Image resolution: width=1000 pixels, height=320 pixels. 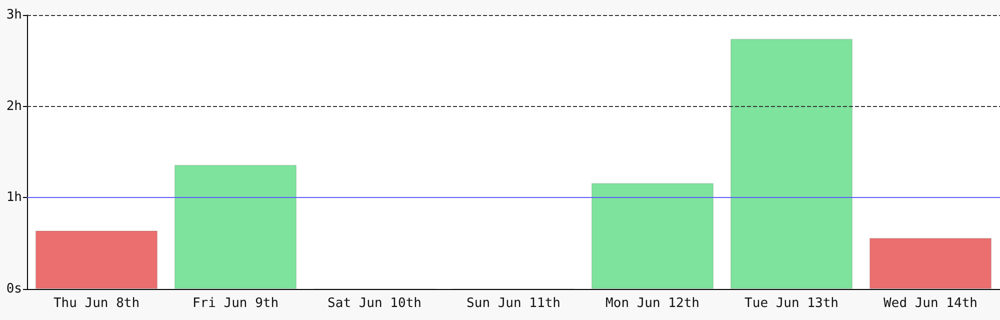 What do you see at coordinates (513, 303) in the screenshot?
I see `x-tick-label: Sun Jun 11th` at bounding box center [513, 303].